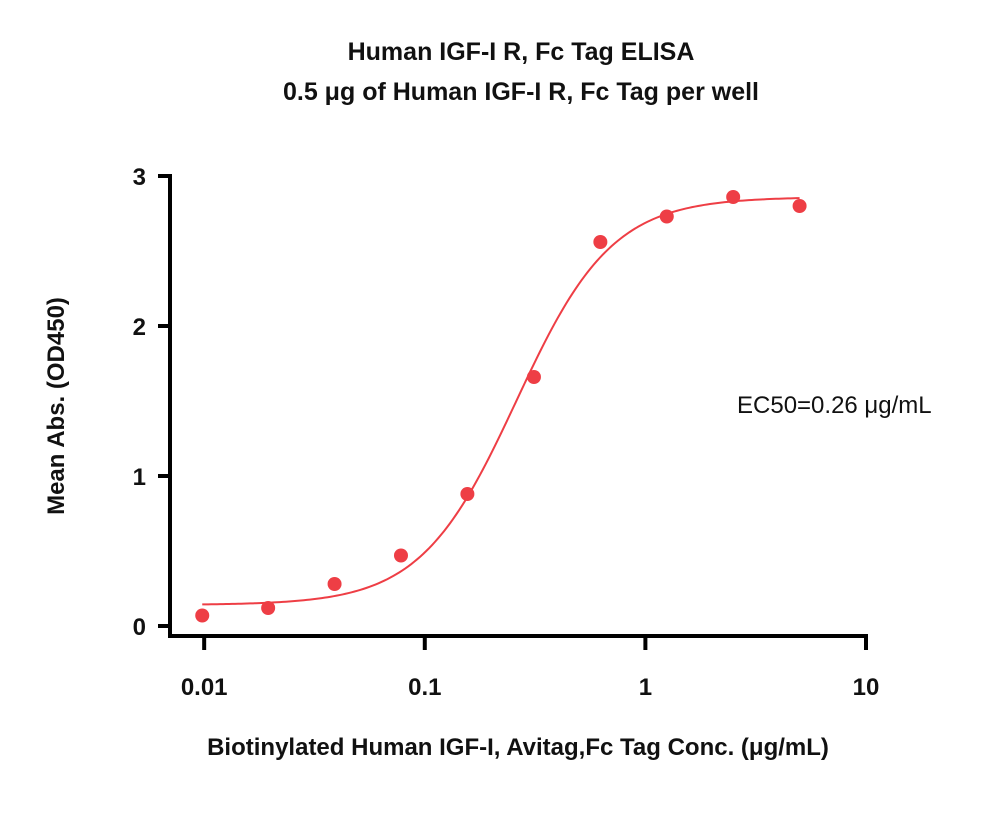 Image resolution: width=1000 pixels, height=836 pixels. I want to click on x-tick-label: 0.01, so click(204, 687).